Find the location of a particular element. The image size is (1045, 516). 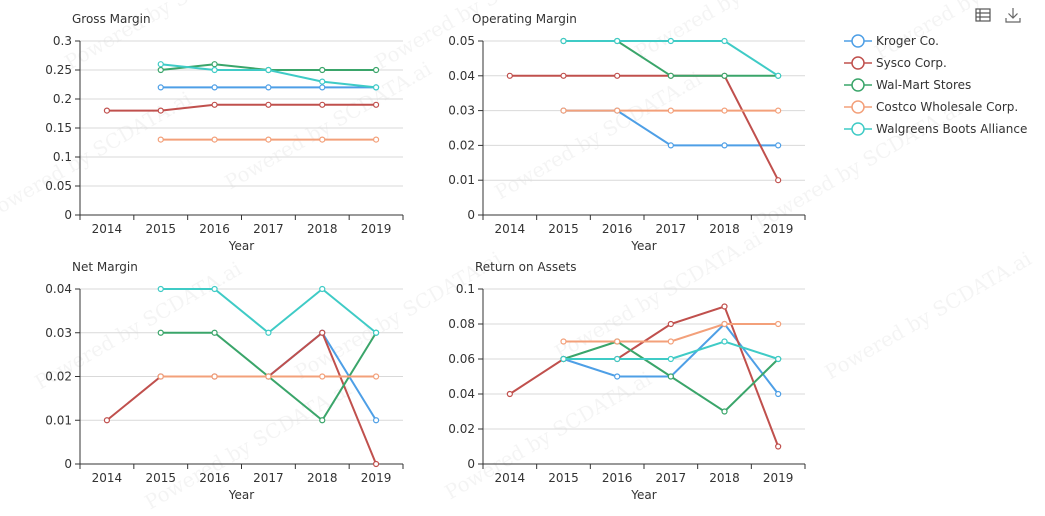

x-tick-label: 2018 is located at coordinates (322, 229).